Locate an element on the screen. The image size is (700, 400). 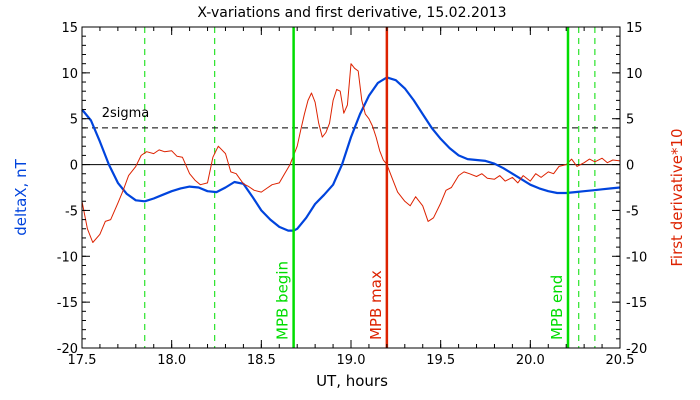
y-axis-label-left: deltaX, nT is located at coordinates (21, 196).